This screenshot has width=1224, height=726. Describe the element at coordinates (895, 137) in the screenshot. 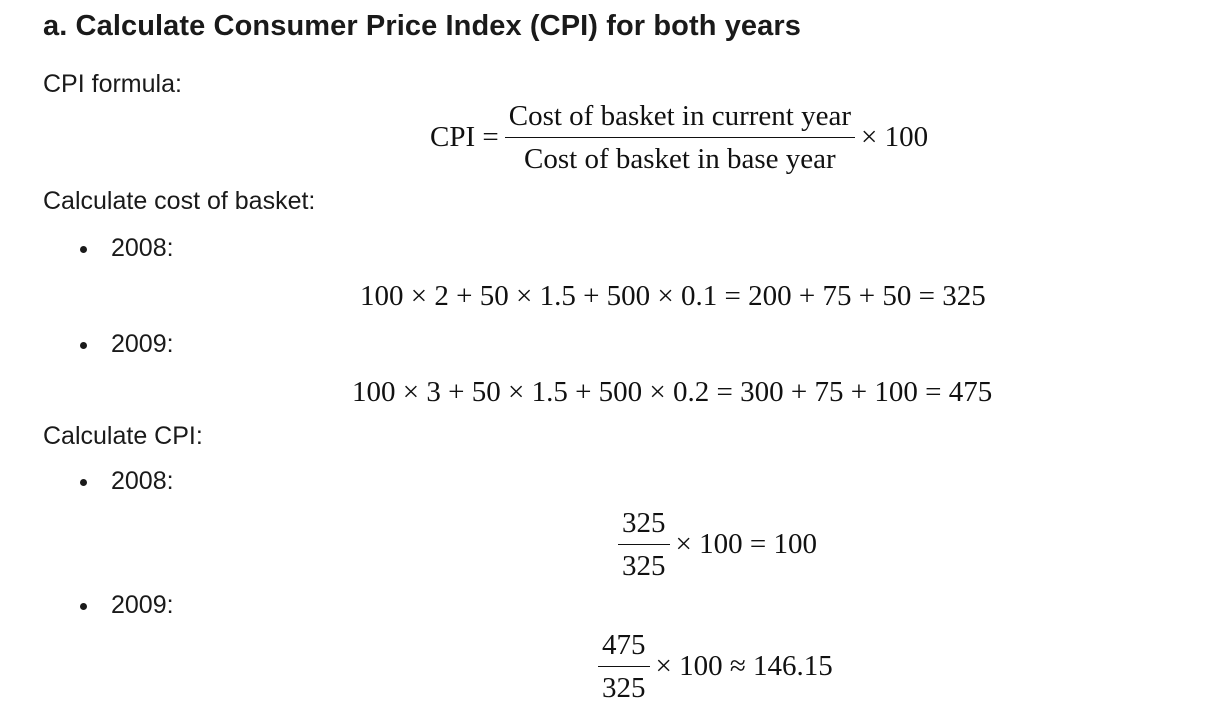

I see `cpi-formula-rhs: × 100` at that location.